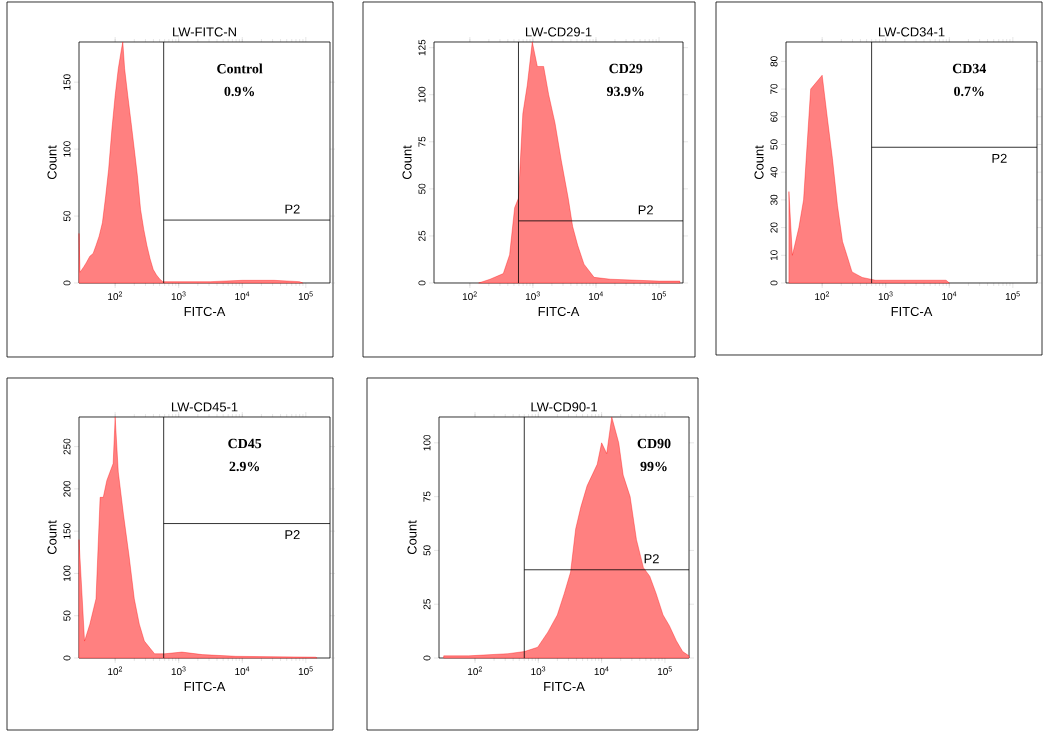 Image resolution: width=1043 pixels, height=731 pixels. Describe the element at coordinates (239, 91) in the screenshot. I see `annotation: 0.9%` at that location.